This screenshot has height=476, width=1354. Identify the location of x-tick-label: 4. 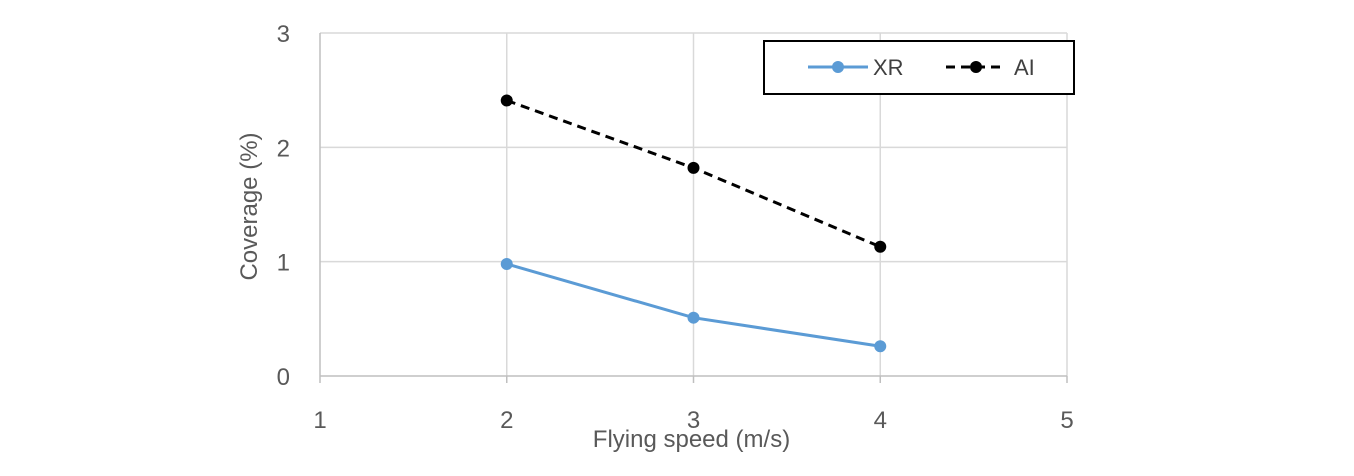
(880, 420).